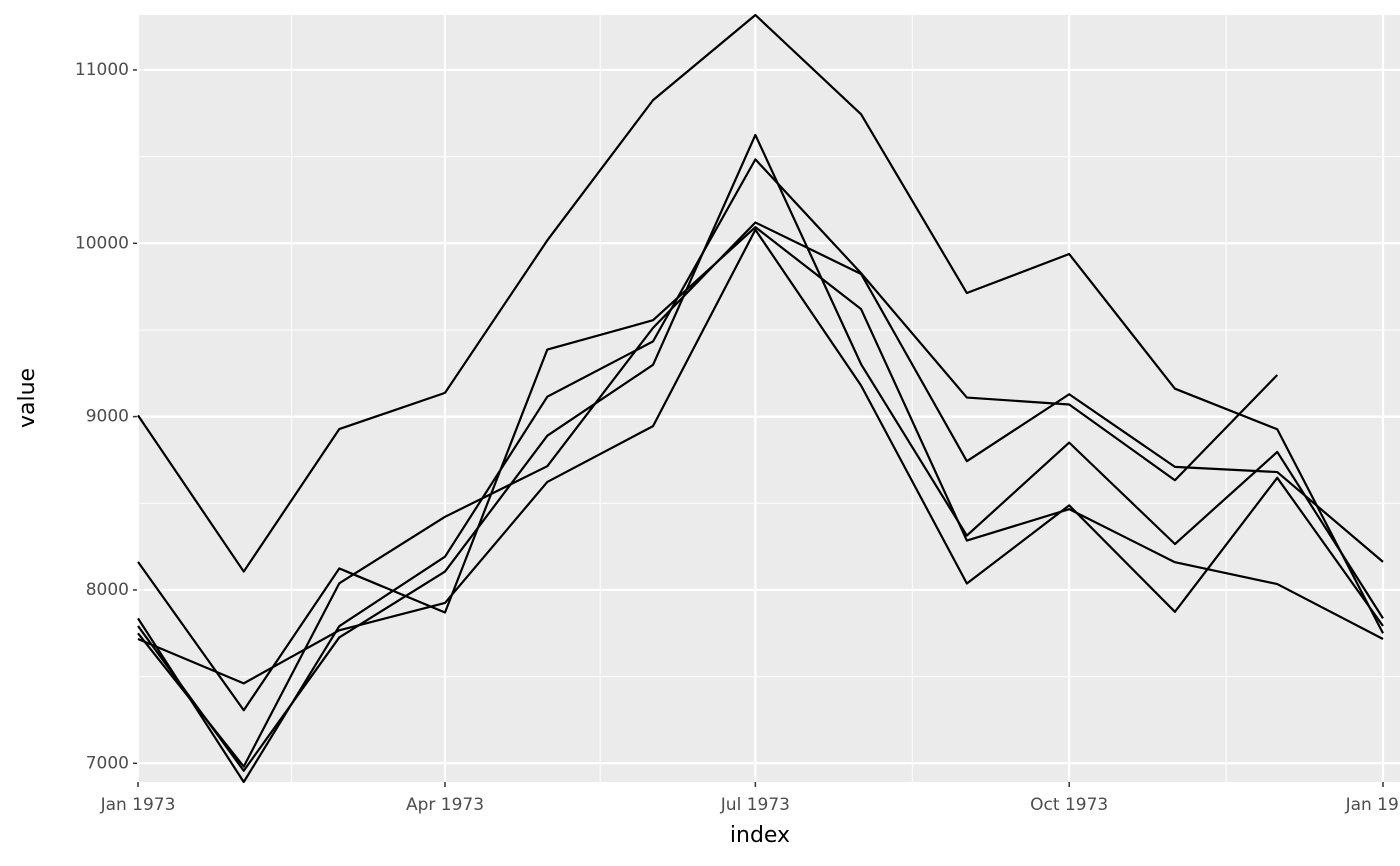 The height and width of the screenshot is (866, 1400). Describe the element at coordinates (107, 590) in the screenshot. I see `y-tick-label: 8000` at that location.